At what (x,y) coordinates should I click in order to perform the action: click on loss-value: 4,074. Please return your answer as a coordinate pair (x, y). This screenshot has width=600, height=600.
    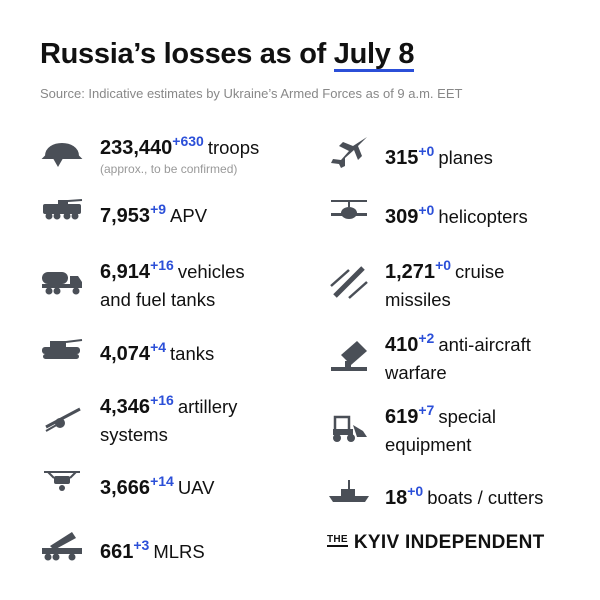
    Looking at the image, I should click on (125, 354).